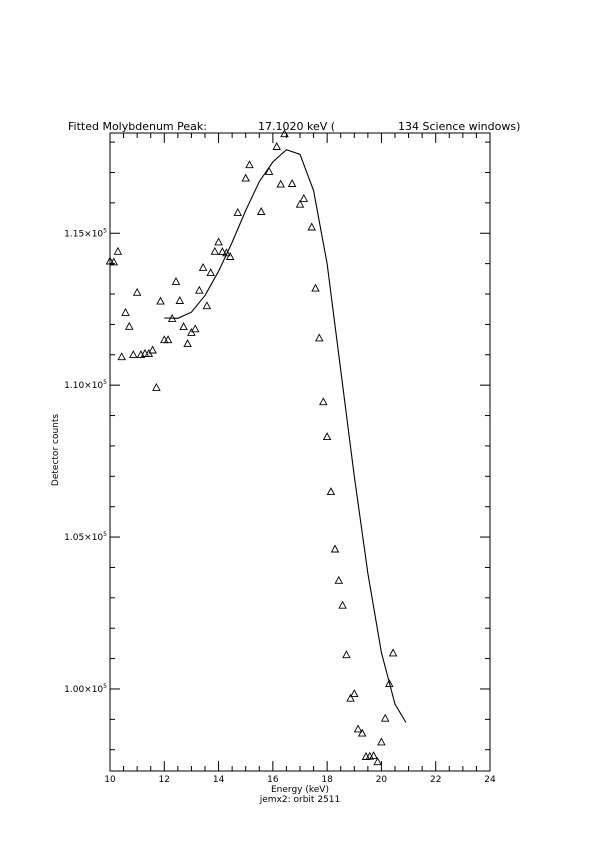 This screenshot has height=847, width=595. What do you see at coordinates (296, 126) in the screenshot?
I see `chart-title-energy: 17.1020 keV (` at bounding box center [296, 126].